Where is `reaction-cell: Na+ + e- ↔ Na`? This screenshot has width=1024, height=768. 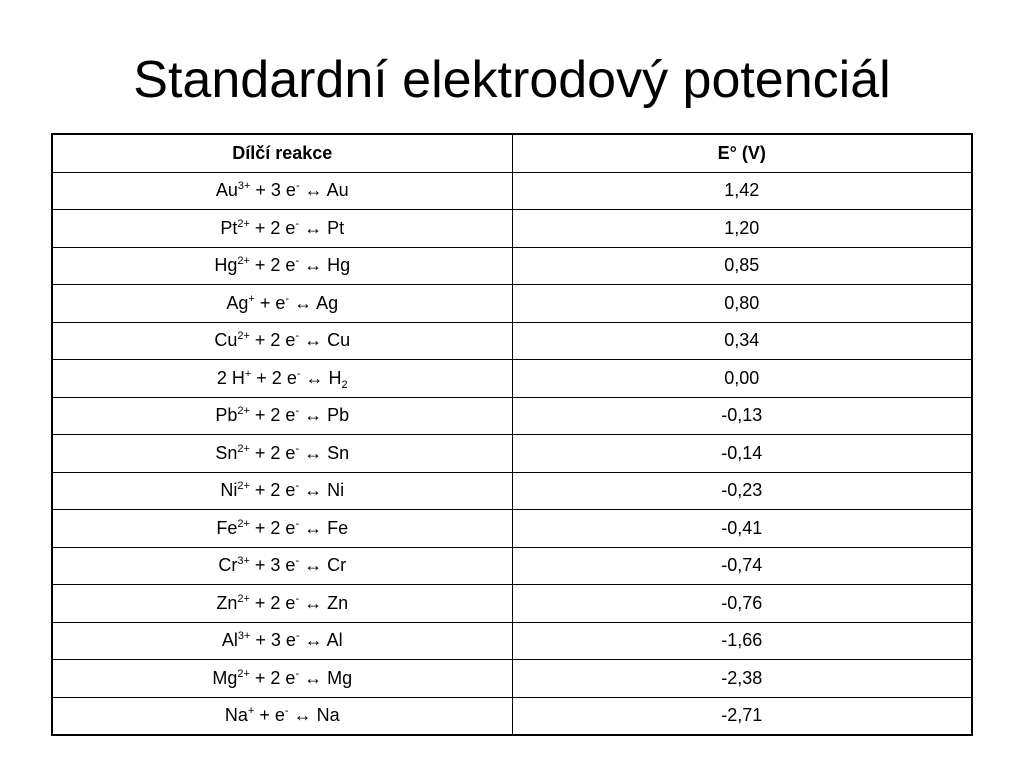 reaction-cell: Na+ + e- ↔ Na is located at coordinates (282, 716).